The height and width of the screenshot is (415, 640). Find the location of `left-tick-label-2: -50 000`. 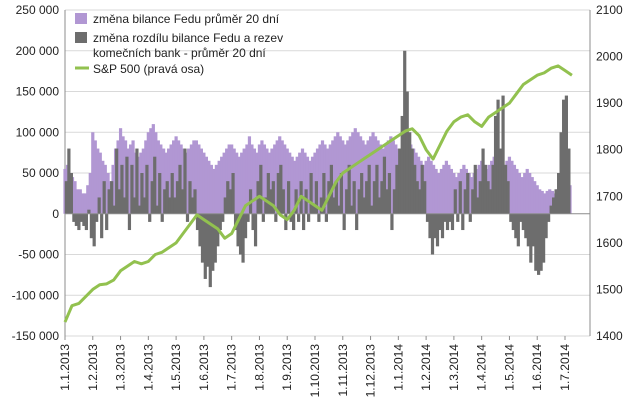

left-tick-label-2: -50 000 is located at coordinates (38, 255).